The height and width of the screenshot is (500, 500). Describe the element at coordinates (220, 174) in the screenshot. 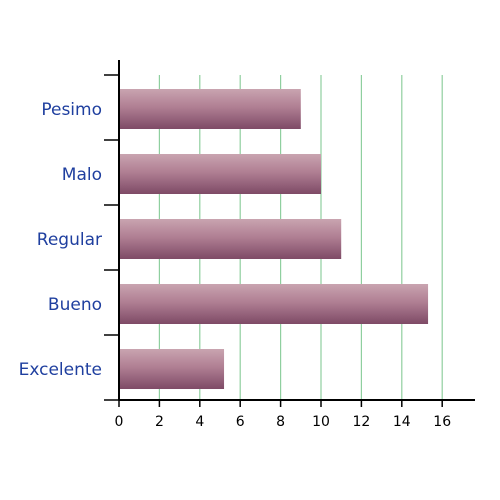

I see `bar-malo` at that location.